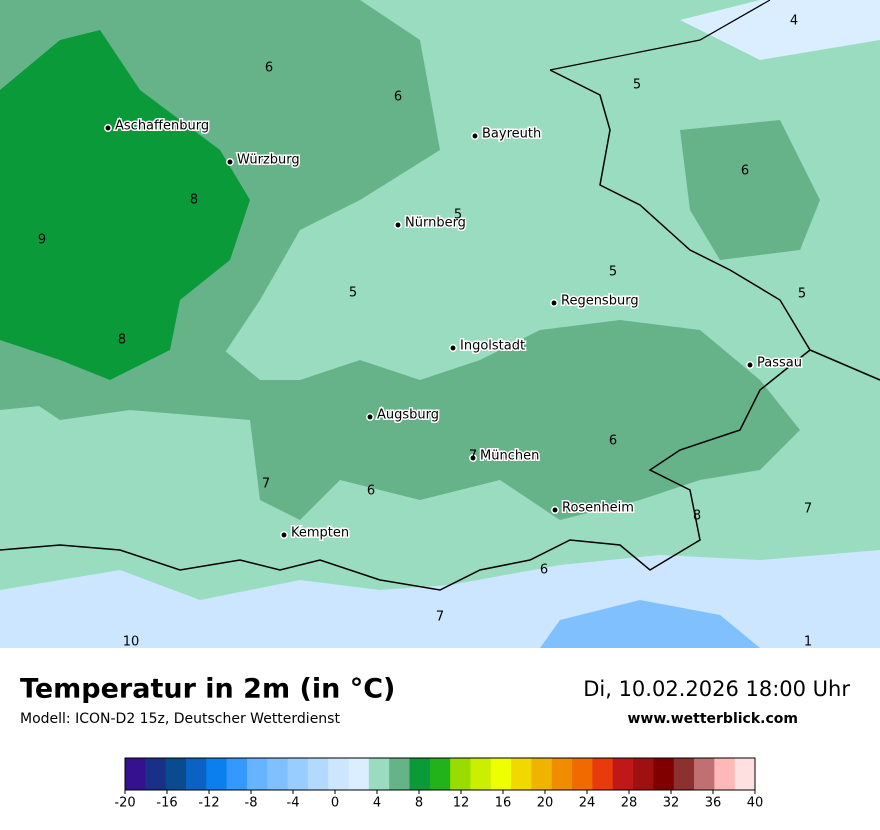 This screenshot has width=880, height=830. What do you see at coordinates (629, 803) in the screenshot?
I see `legend-tick-label: 28` at bounding box center [629, 803].